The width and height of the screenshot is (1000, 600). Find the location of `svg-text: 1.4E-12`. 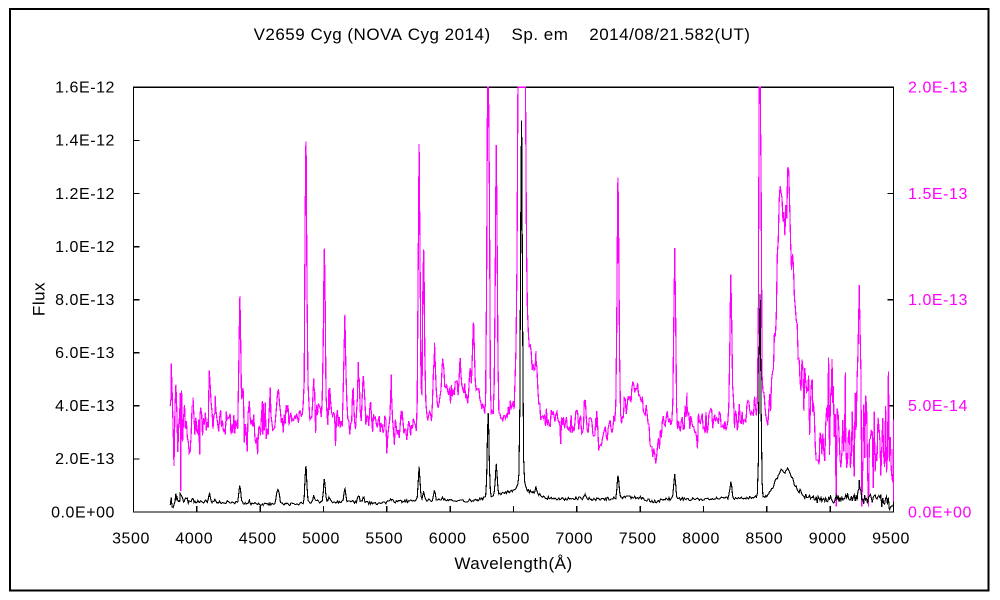

svg-text: 1.4E-12 is located at coordinates (85, 141).